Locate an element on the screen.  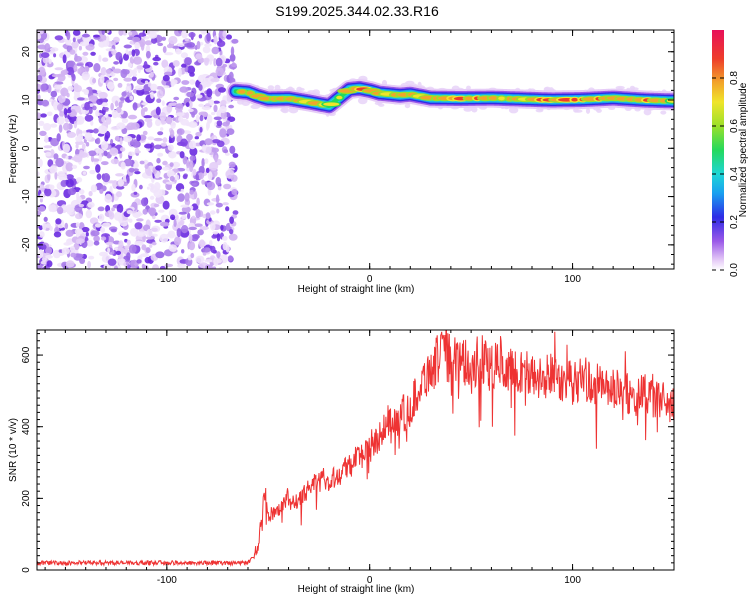
colorbar-label: Normalized spectral amplitude is located at coordinates (743, 149).